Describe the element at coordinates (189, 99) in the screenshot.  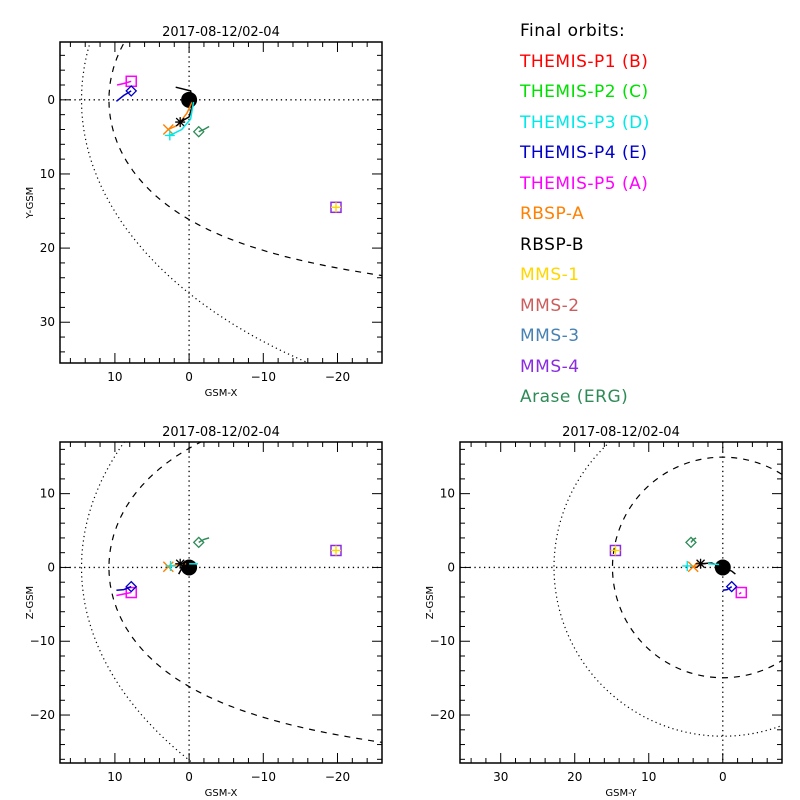
I see `earth` at that location.